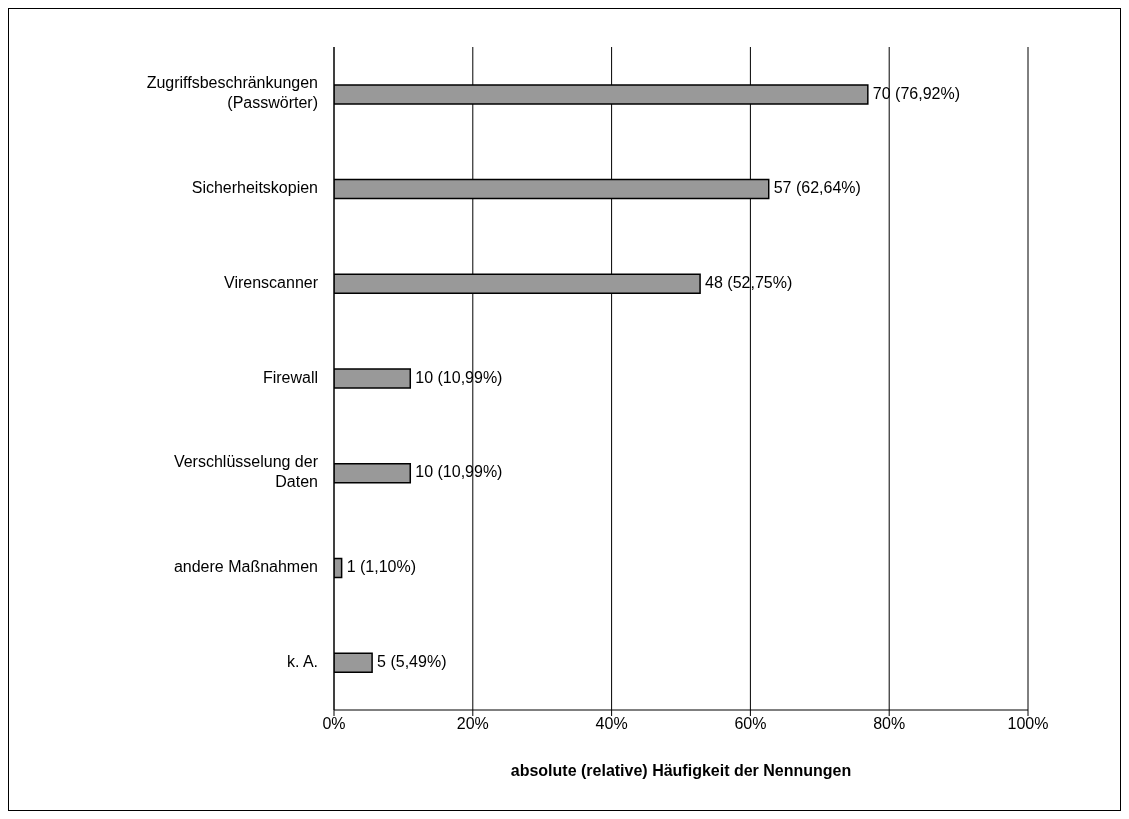  What do you see at coordinates (246, 472) in the screenshot?
I see `y-tick-label: Verschlüsselung der Daten` at bounding box center [246, 472].